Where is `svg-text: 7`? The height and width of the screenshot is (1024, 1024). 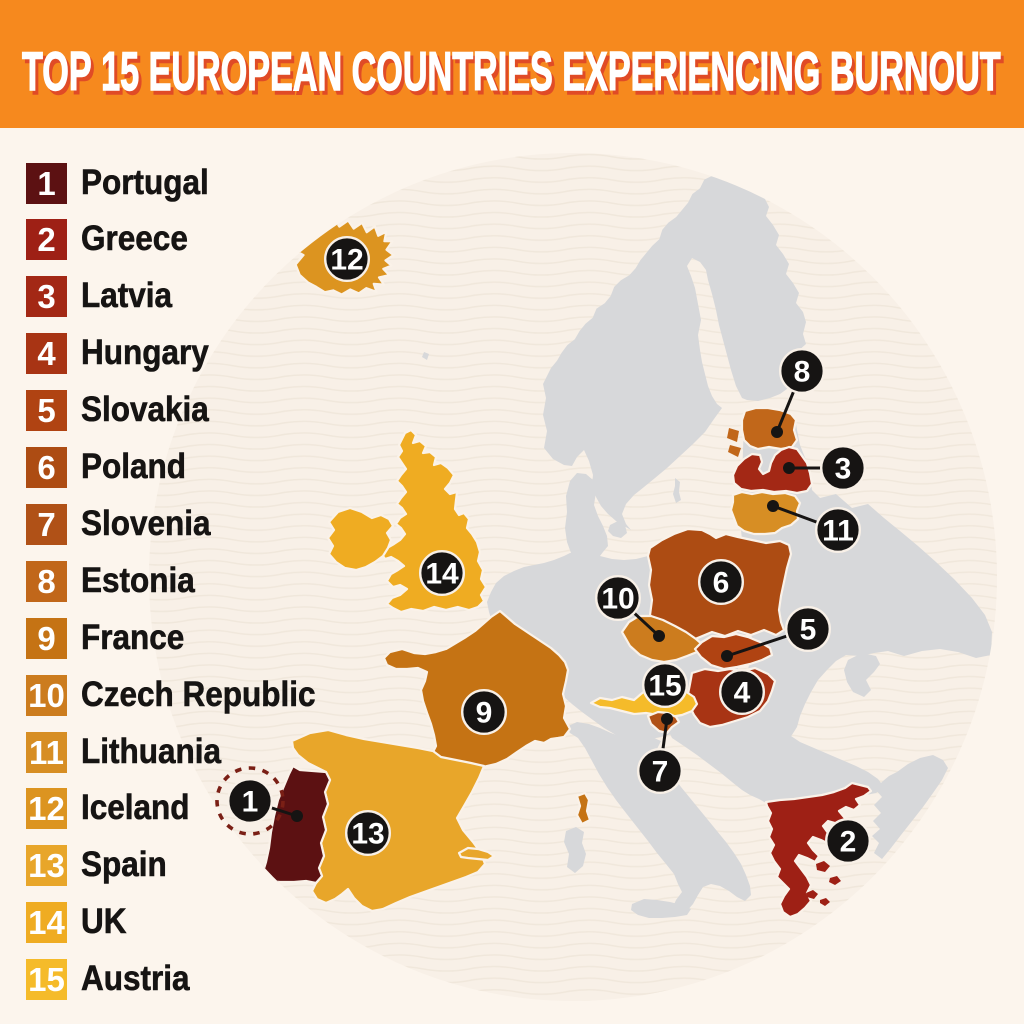 svg-text: 7 is located at coordinates (660, 772).